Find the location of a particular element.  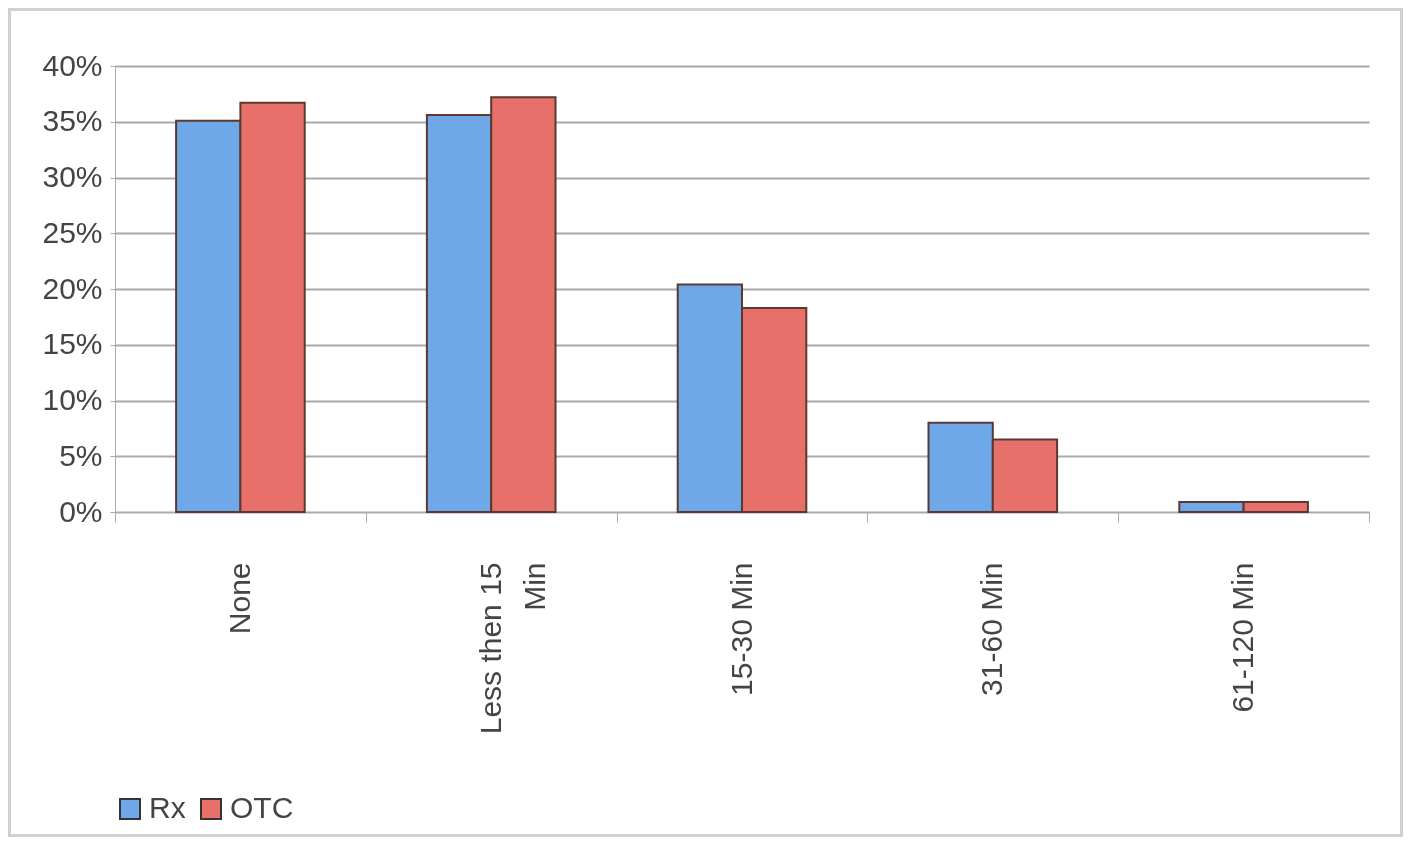

y-tick-label: 40% is located at coordinates (72, 65).